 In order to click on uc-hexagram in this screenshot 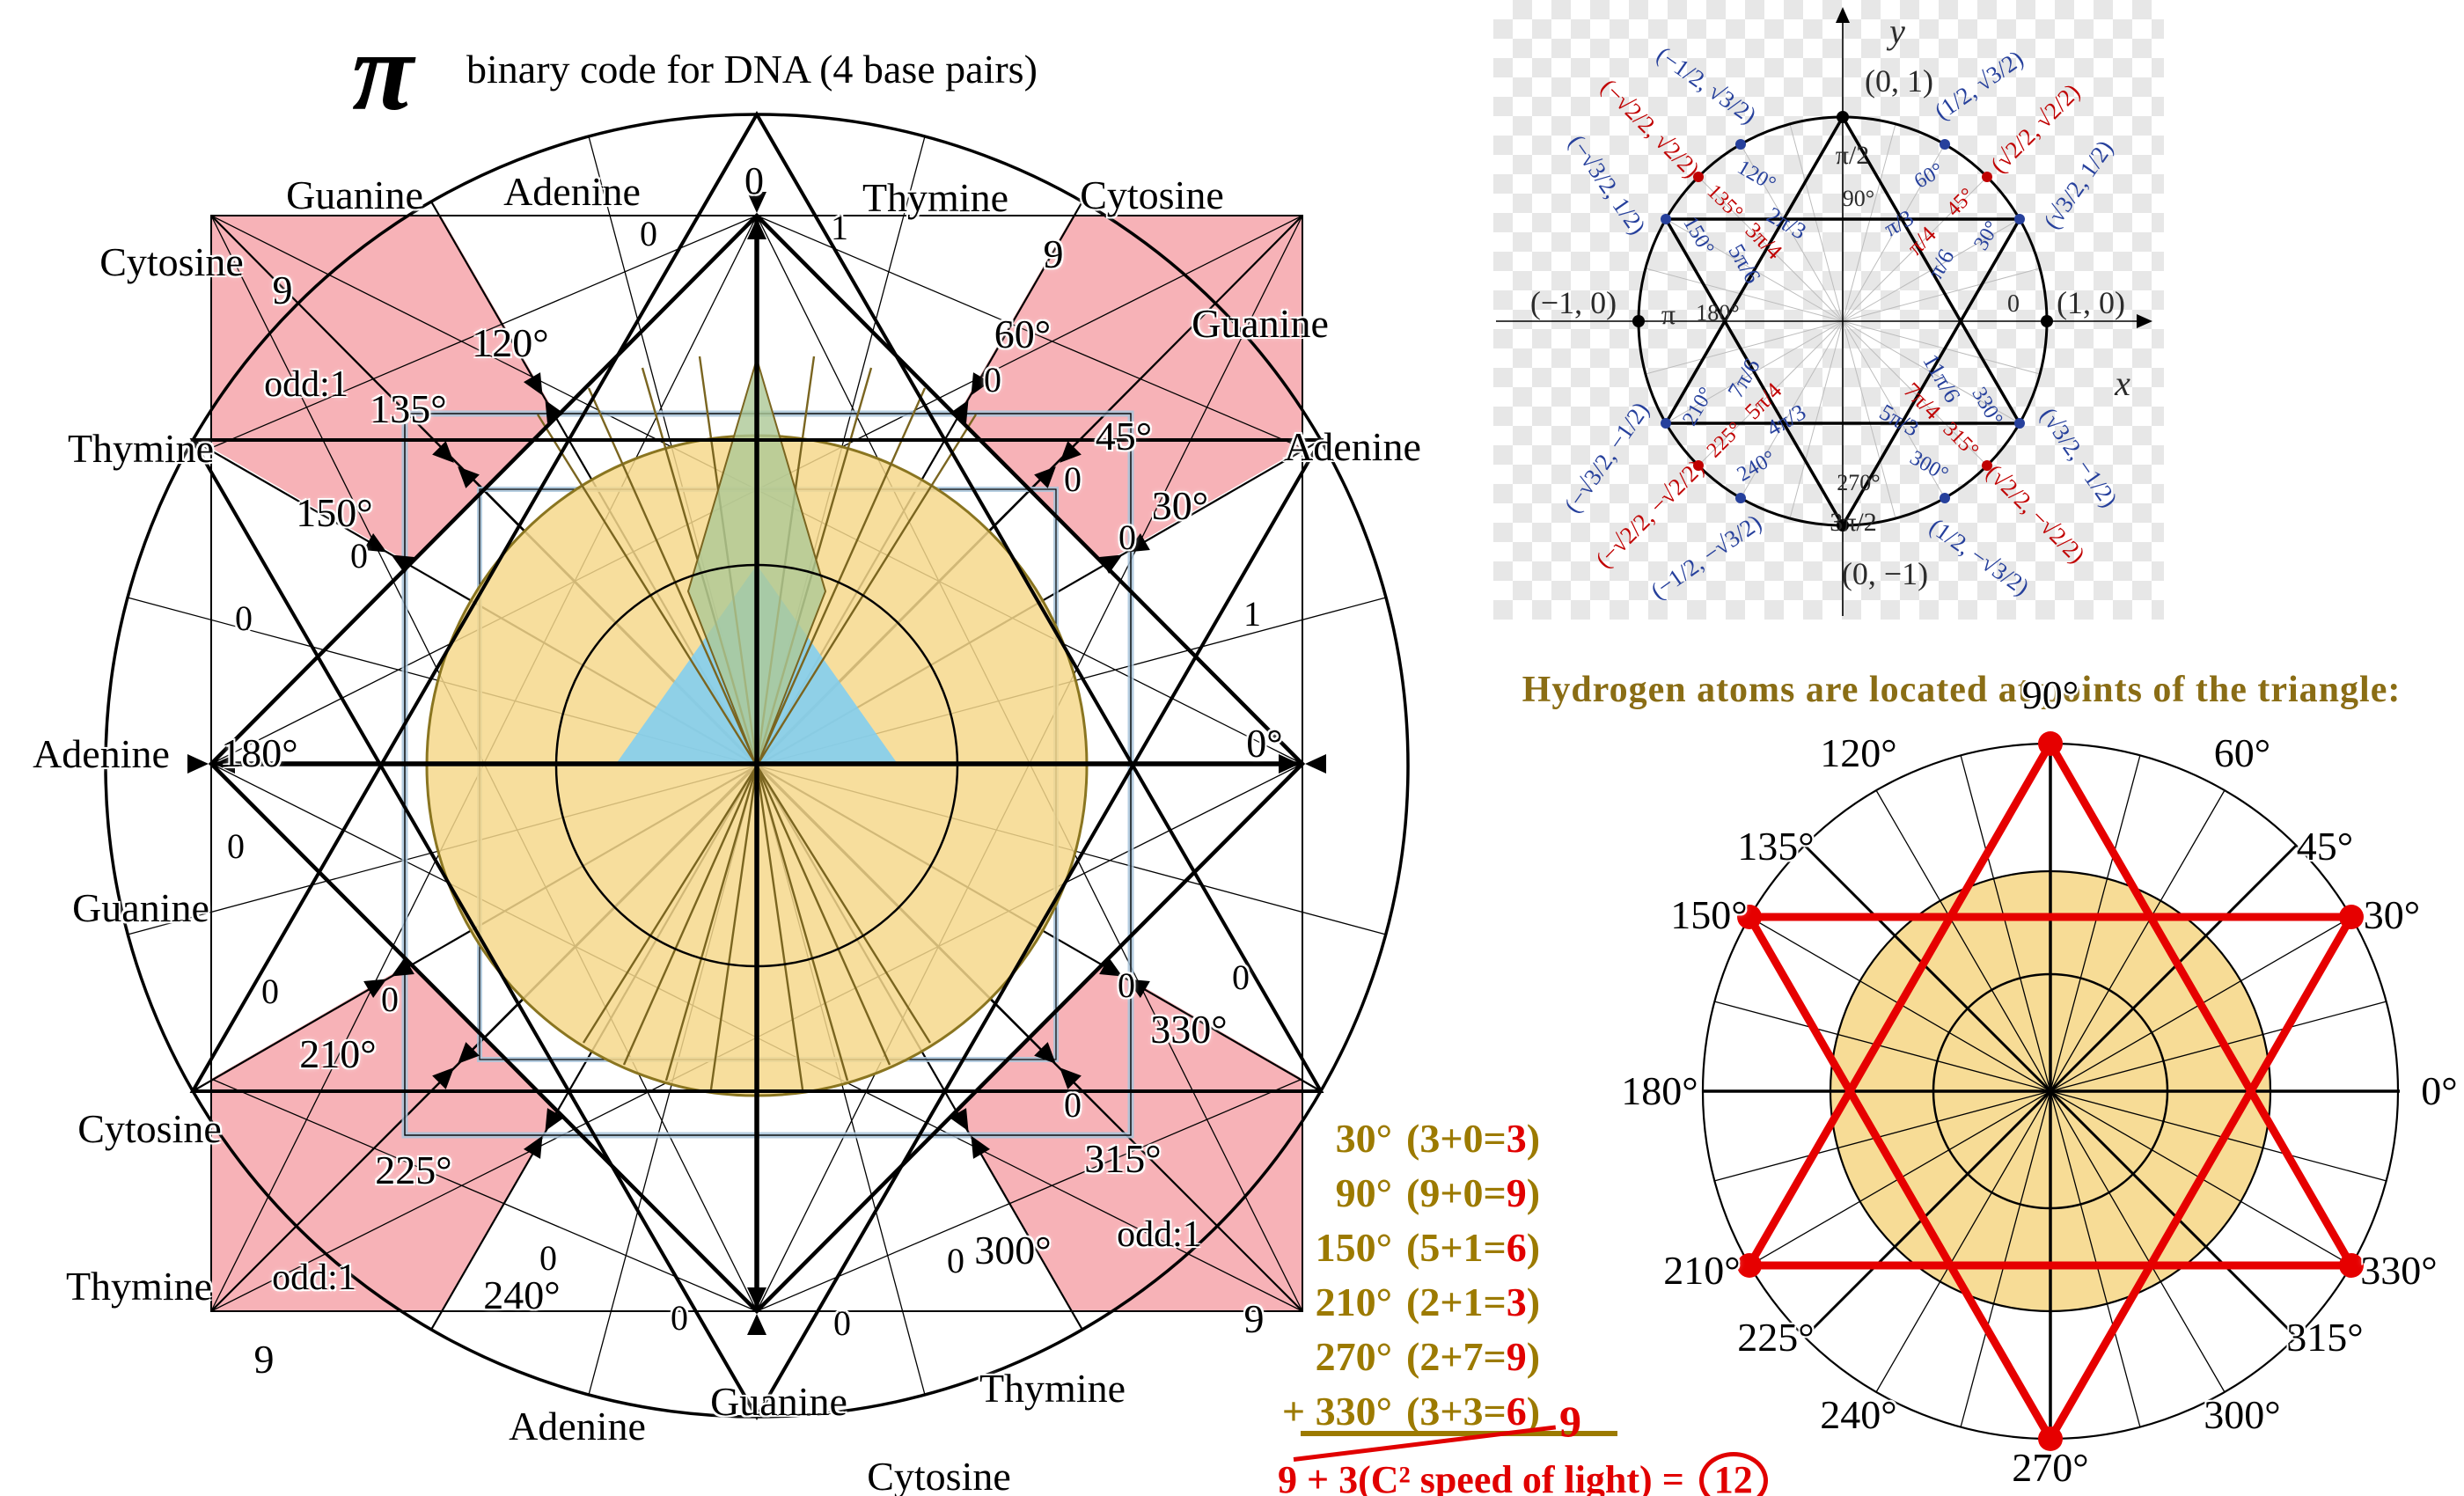, I will do `click(1842, 322)`.